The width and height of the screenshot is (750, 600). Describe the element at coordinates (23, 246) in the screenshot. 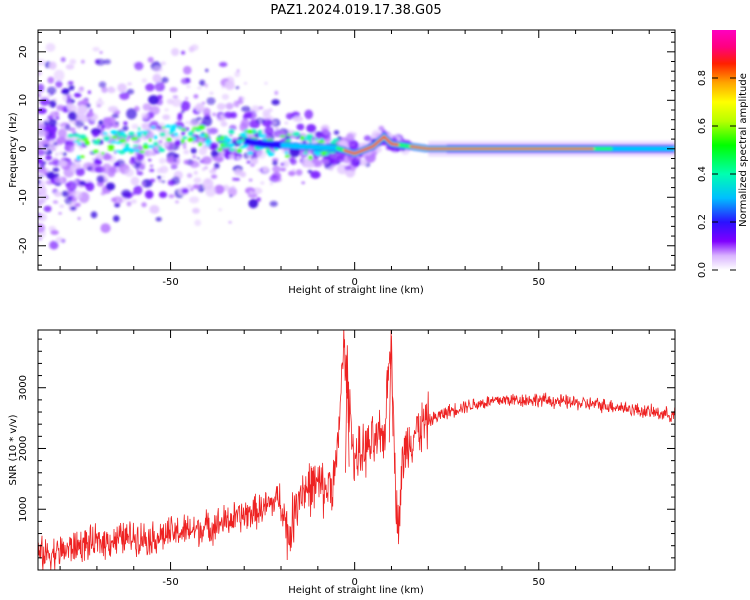

I see `spectrogram-y-tick-label: -20` at that location.